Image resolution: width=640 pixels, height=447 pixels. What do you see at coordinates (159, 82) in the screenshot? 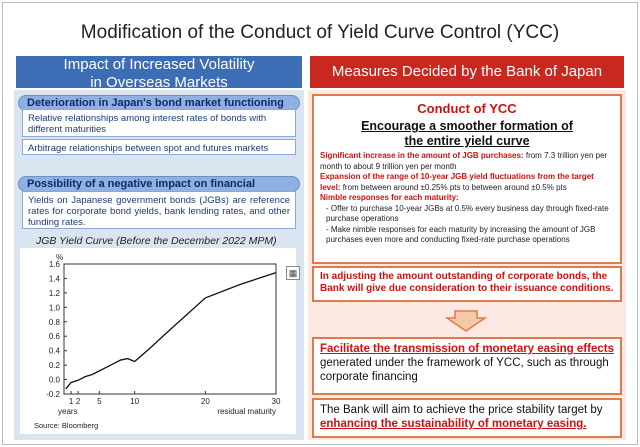
I see `left-header-line2: in Overseas Markets` at bounding box center [159, 82].